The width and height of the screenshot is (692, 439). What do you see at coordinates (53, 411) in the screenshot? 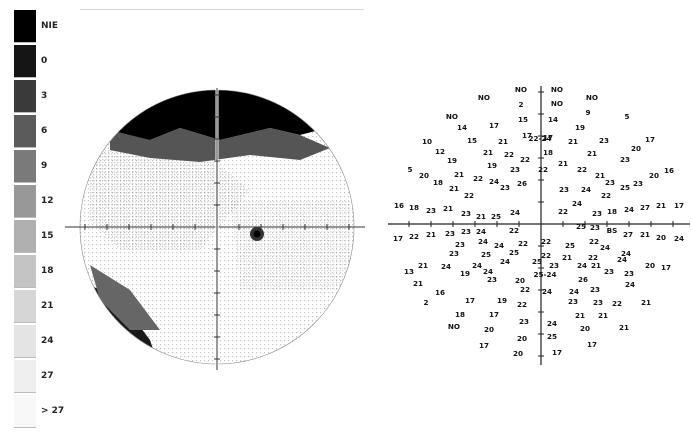
I see `legend-label: > 27` at bounding box center [53, 411].